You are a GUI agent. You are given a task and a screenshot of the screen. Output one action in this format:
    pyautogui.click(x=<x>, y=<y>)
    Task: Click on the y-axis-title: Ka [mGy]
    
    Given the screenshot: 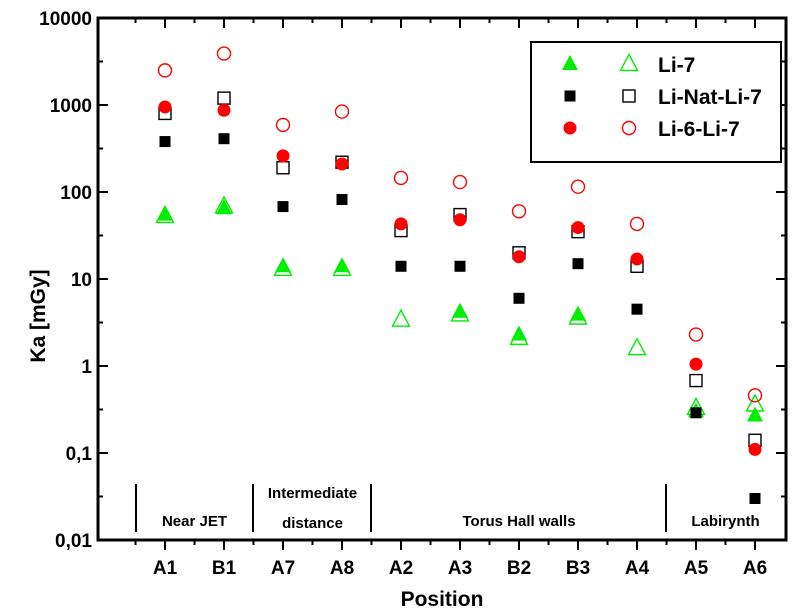 What is the action you would take?
    pyautogui.click(x=38, y=315)
    